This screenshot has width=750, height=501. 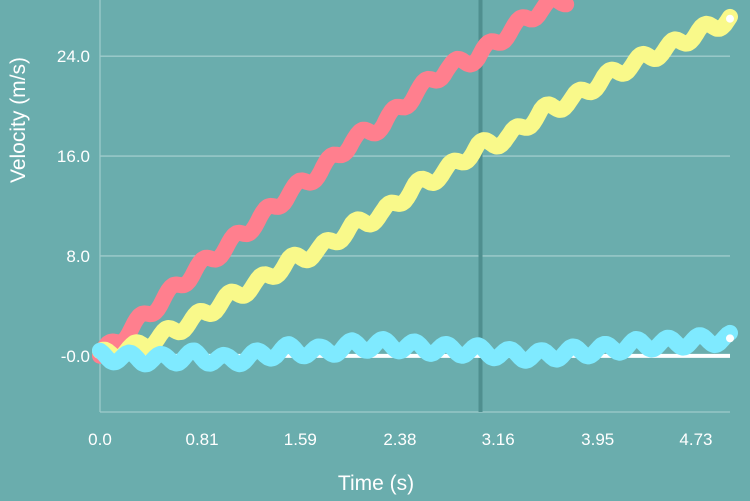 What do you see at coordinates (498, 439) in the screenshot?
I see `x-tick-label: 3.16` at bounding box center [498, 439].